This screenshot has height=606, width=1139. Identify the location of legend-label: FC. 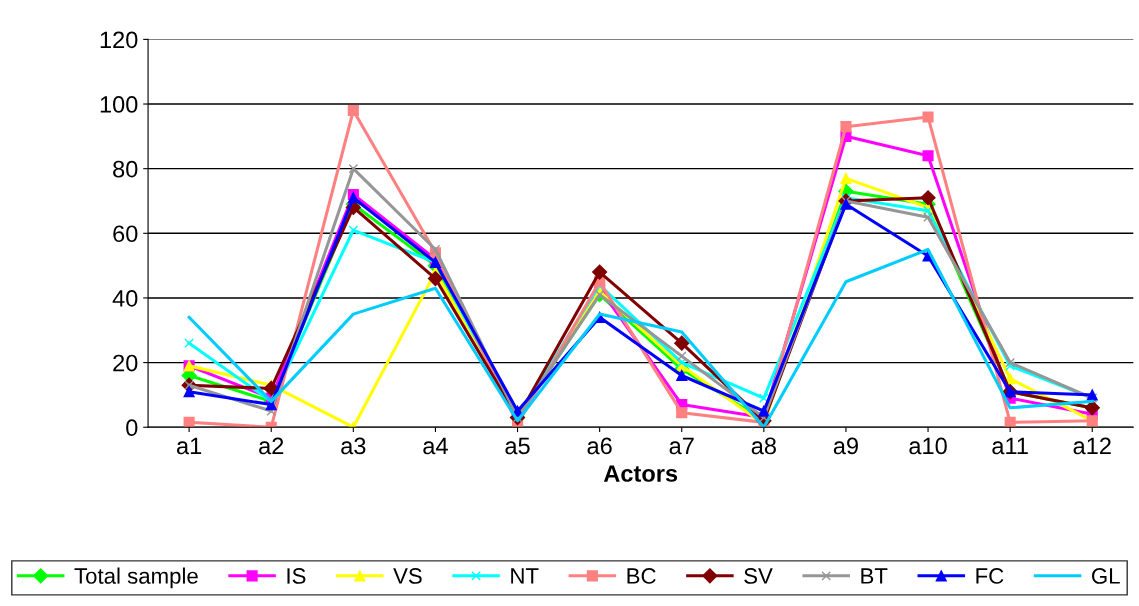
(990, 576).